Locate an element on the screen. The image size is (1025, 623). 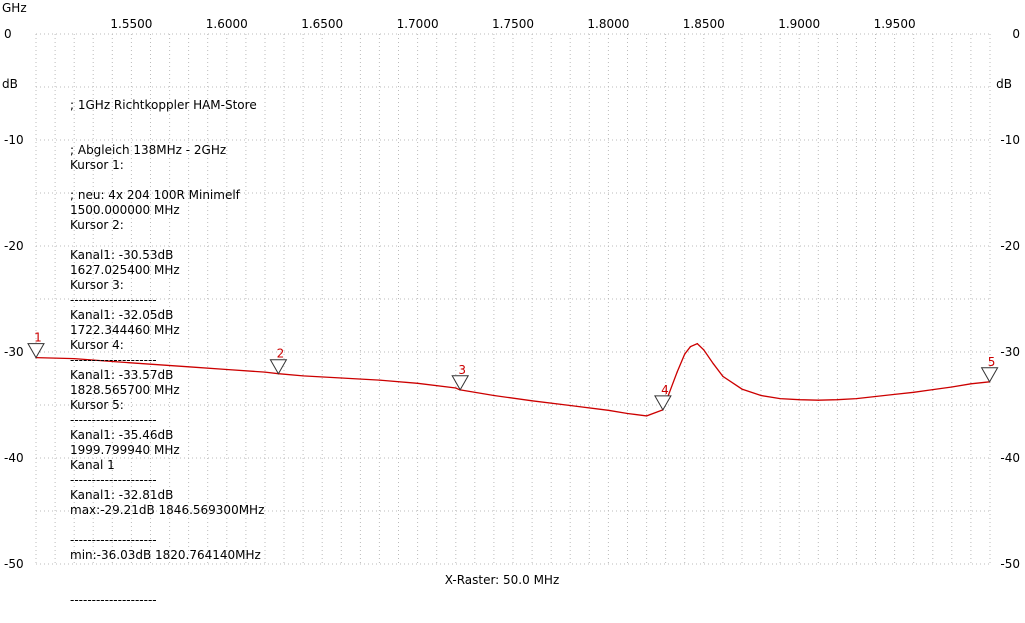
cursor-marker-label: 5 is located at coordinates (992, 362).